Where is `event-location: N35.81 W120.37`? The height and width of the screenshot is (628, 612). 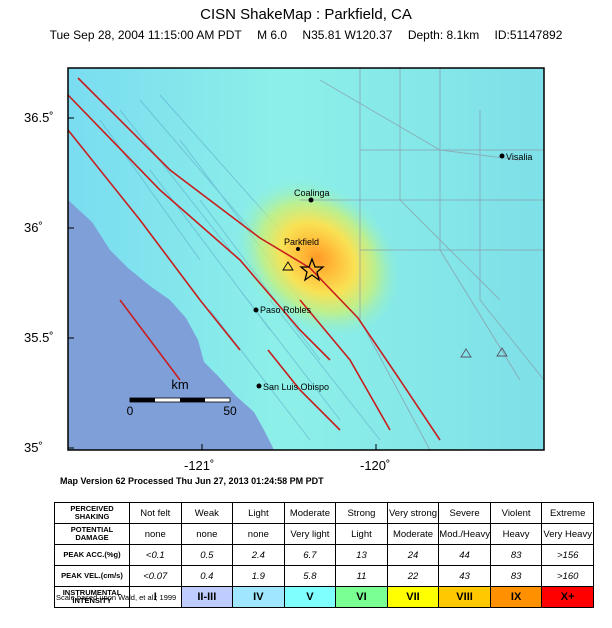 event-location: N35.81 W120.37 is located at coordinates (347, 35).